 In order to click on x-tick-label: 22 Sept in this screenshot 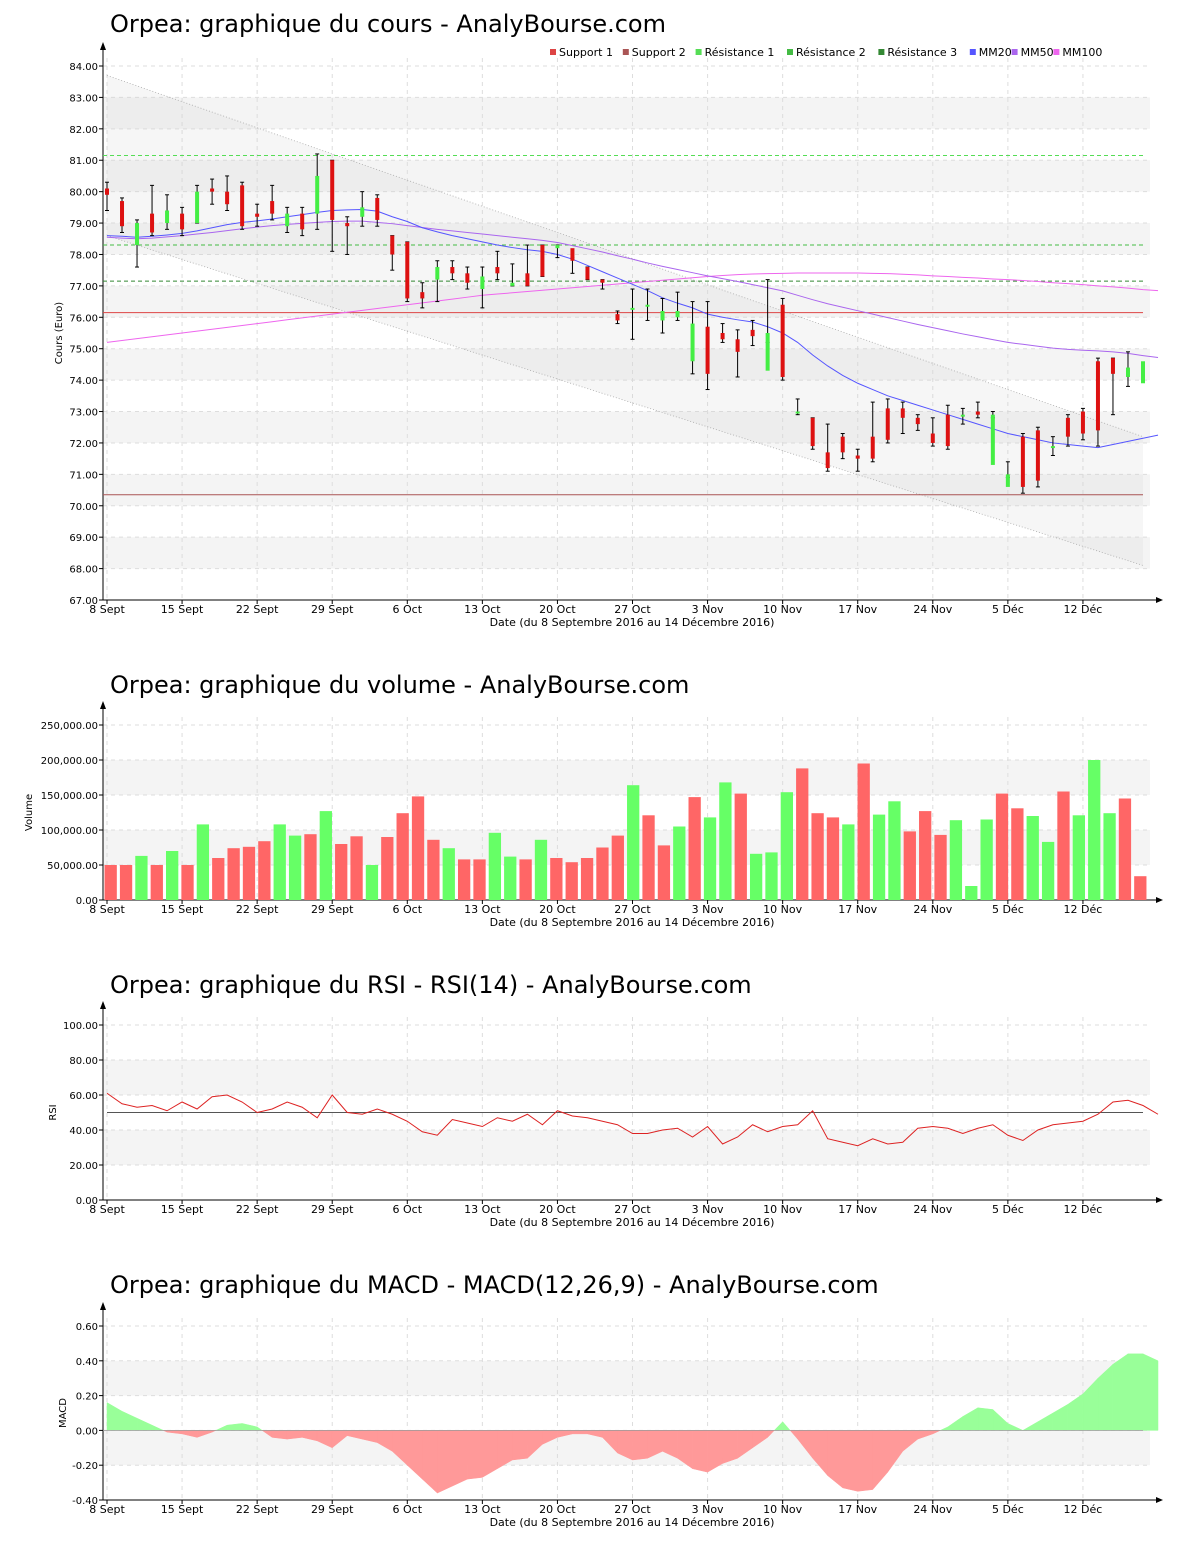, I will do `click(257, 609)`.